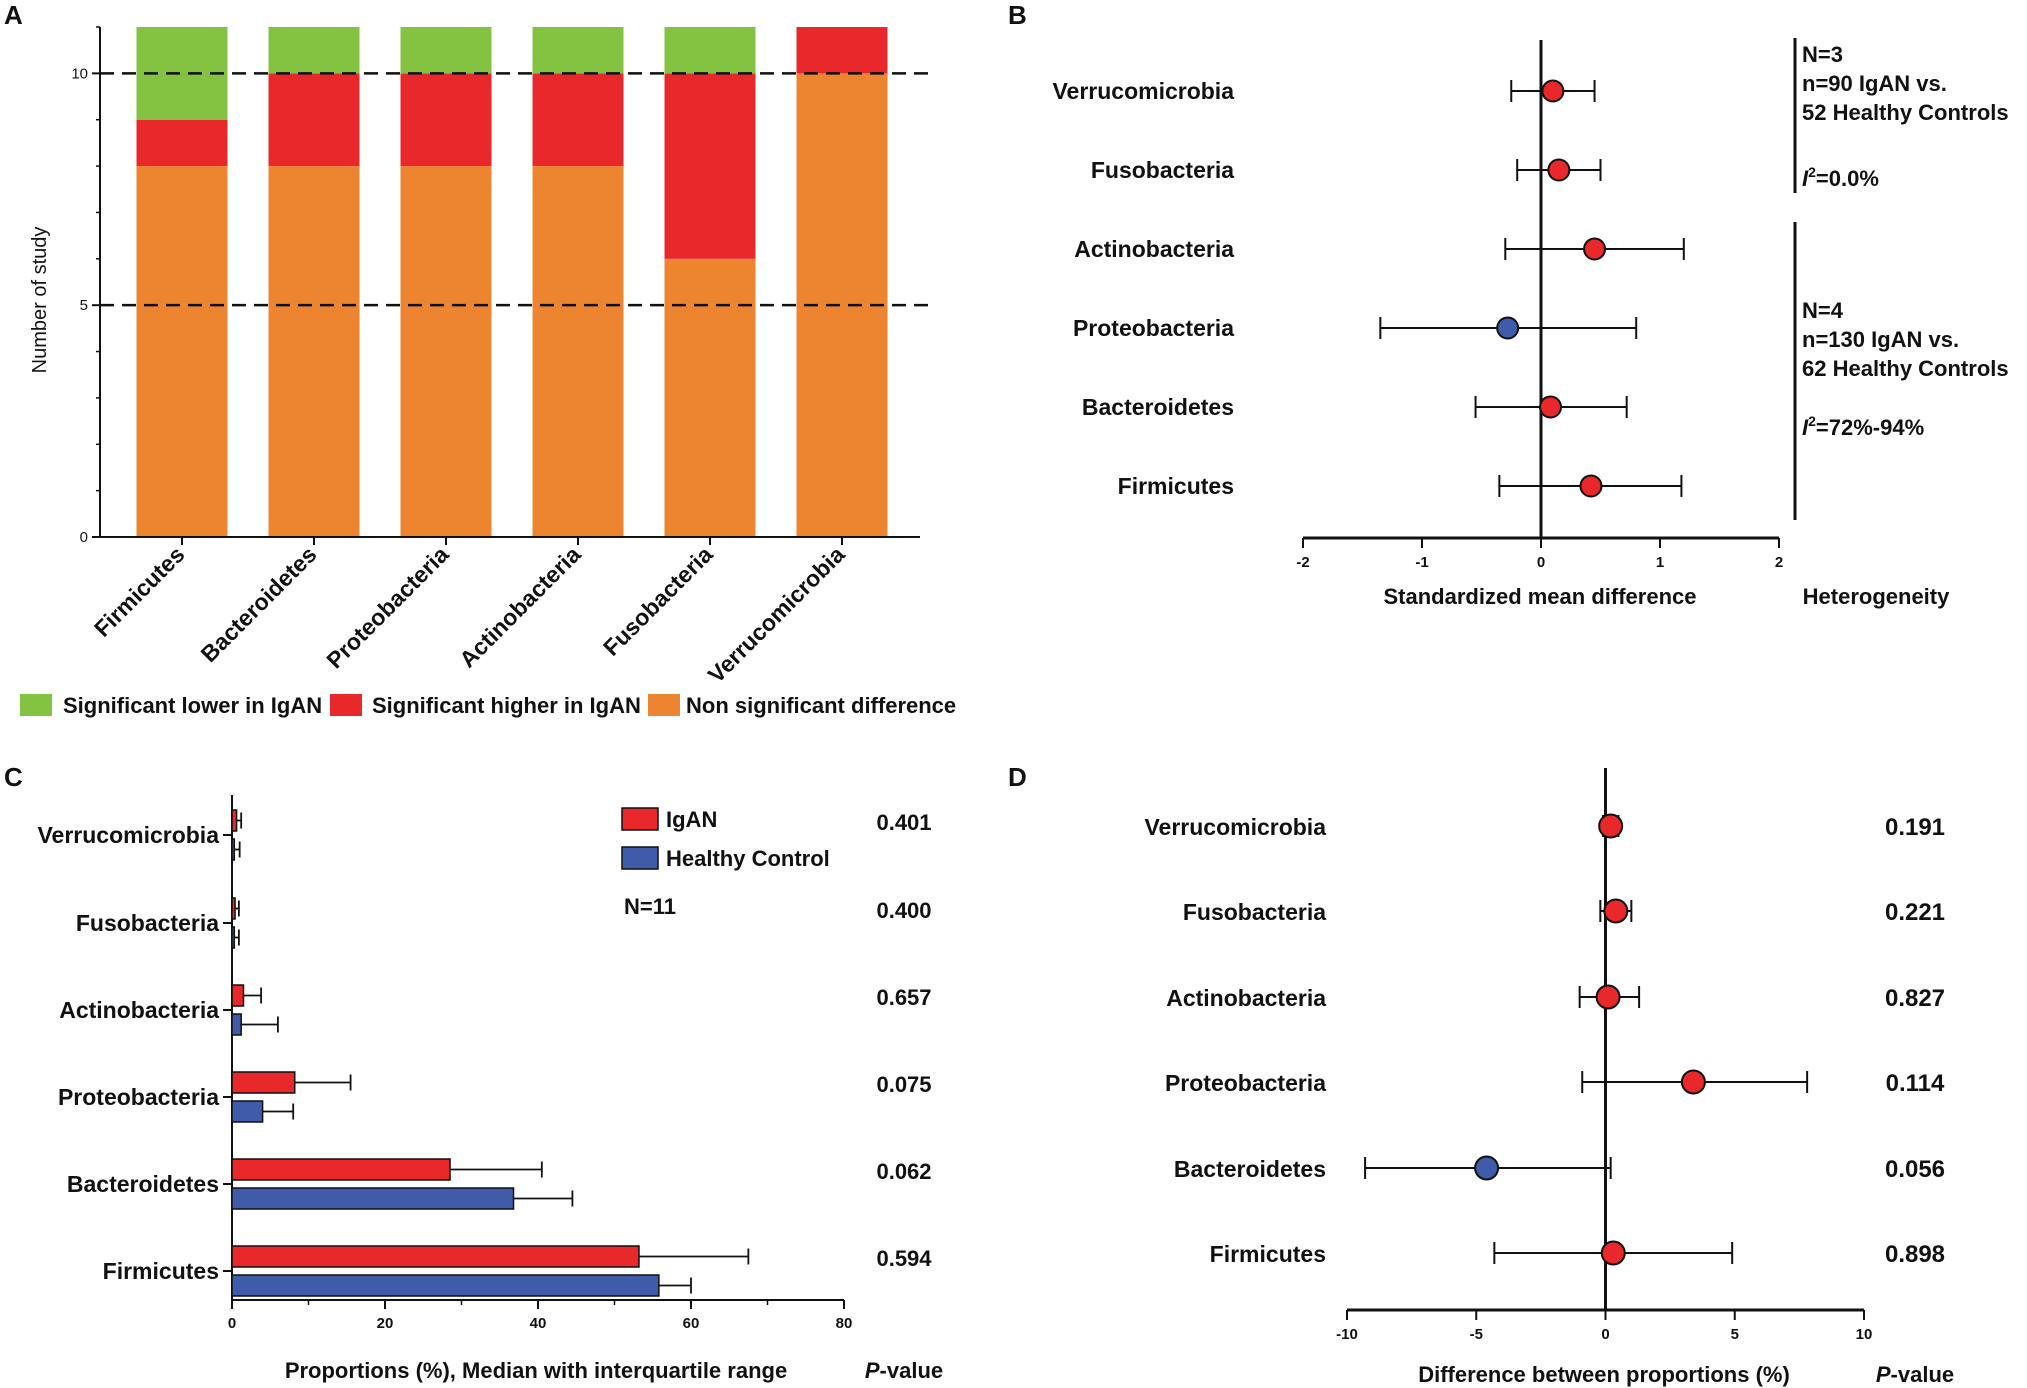 The width and height of the screenshot is (2027, 1388). What do you see at coordinates (844, 1323) in the screenshot?
I see `x-tick-label-80: 80` at bounding box center [844, 1323].